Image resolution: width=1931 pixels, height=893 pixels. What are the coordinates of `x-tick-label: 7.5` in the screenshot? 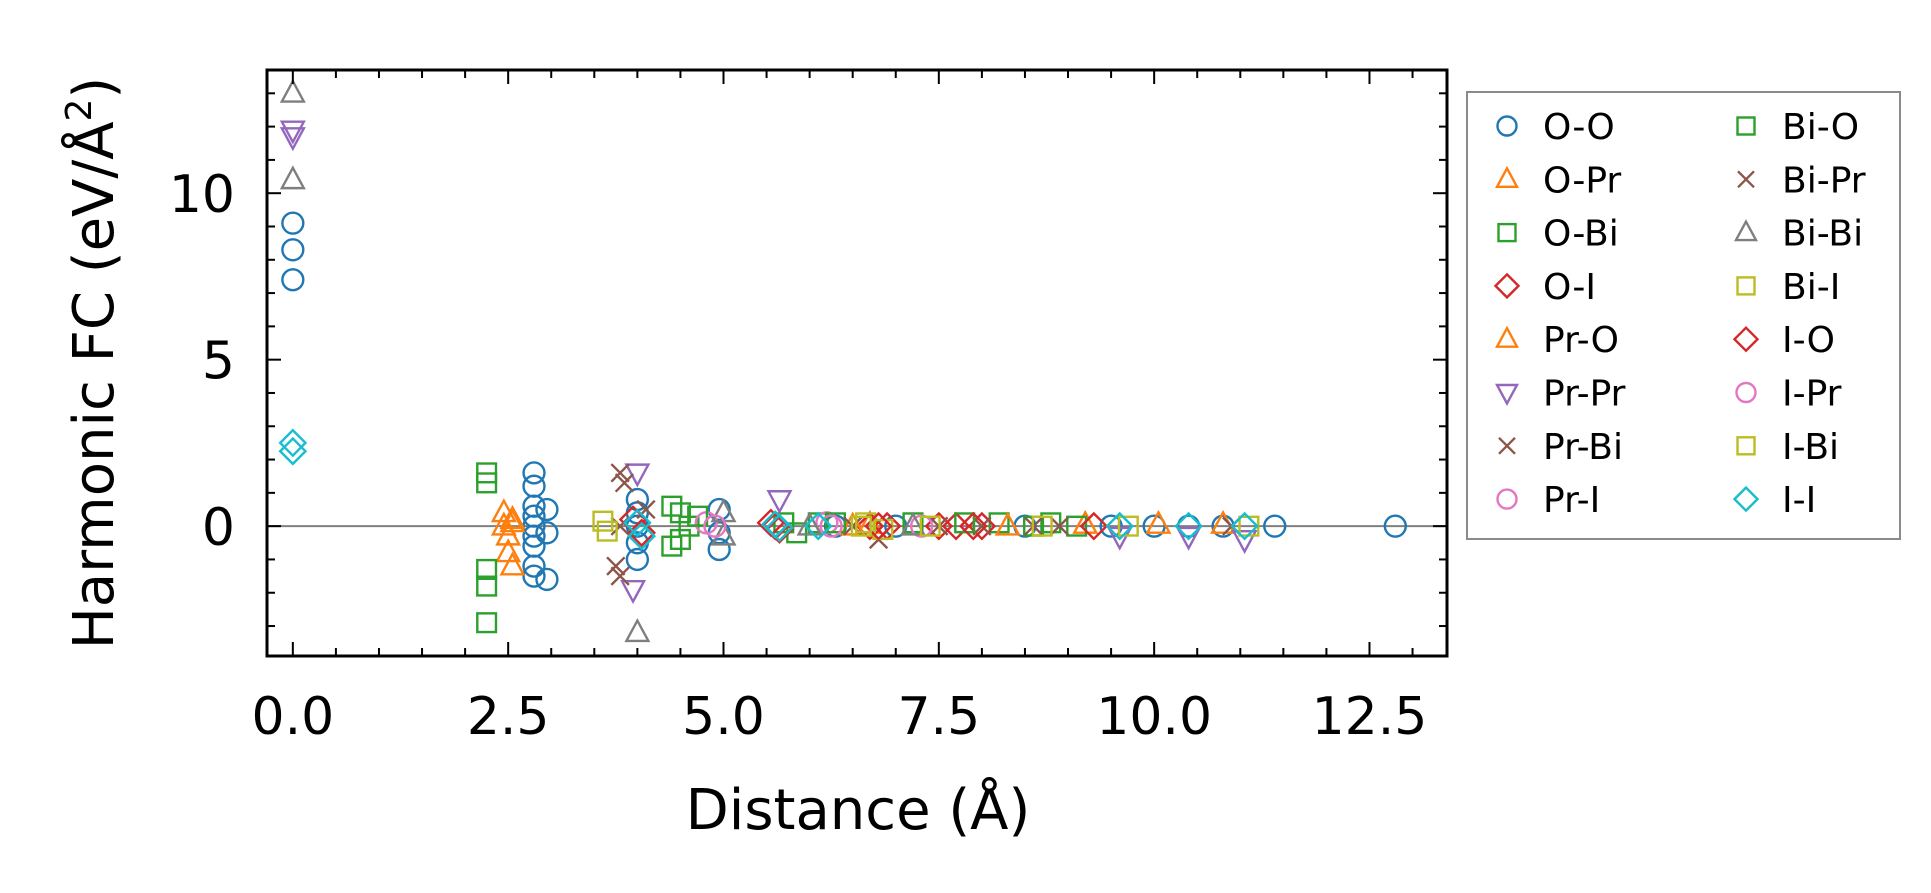 It's located at (938, 717).